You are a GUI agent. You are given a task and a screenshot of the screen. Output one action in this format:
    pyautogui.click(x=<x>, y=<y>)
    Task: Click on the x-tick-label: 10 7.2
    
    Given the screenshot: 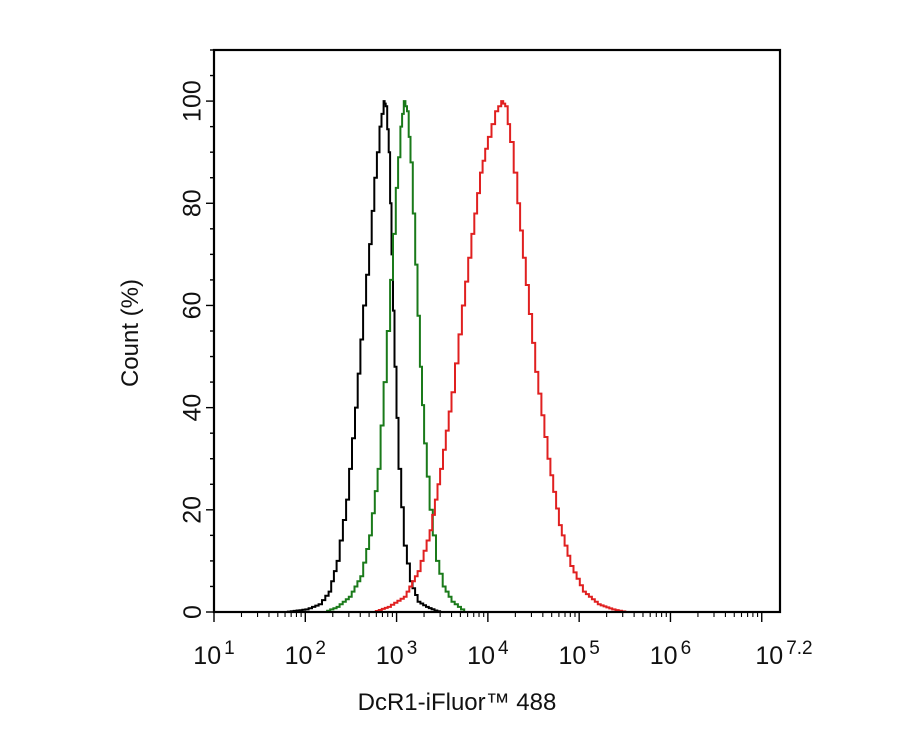 What is the action you would take?
    pyautogui.click(x=783, y=654)
    